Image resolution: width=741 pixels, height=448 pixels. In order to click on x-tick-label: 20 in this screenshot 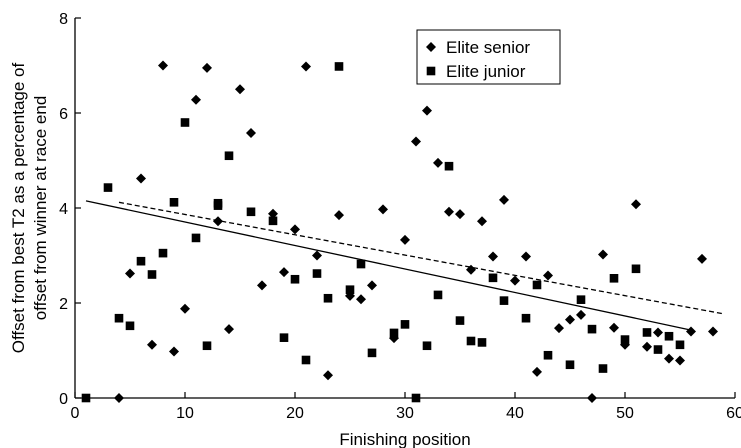, I will do `click(295, 413)`.